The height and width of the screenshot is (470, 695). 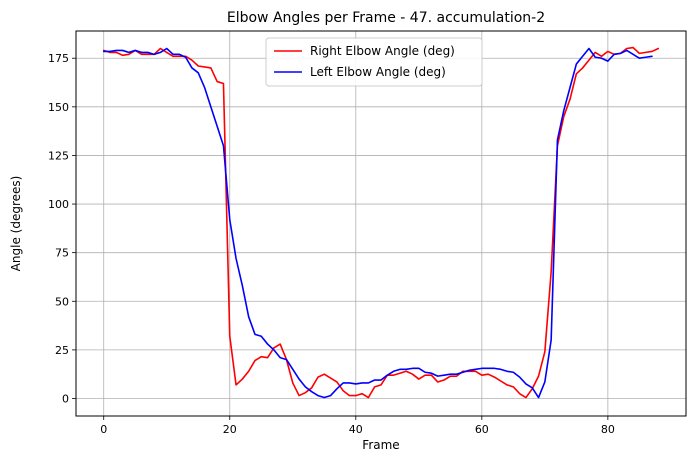 What do you see at coordinates (62, 253) in the screenshot?
I see `y-tick-label: 75` at bounding box center [62, 253].